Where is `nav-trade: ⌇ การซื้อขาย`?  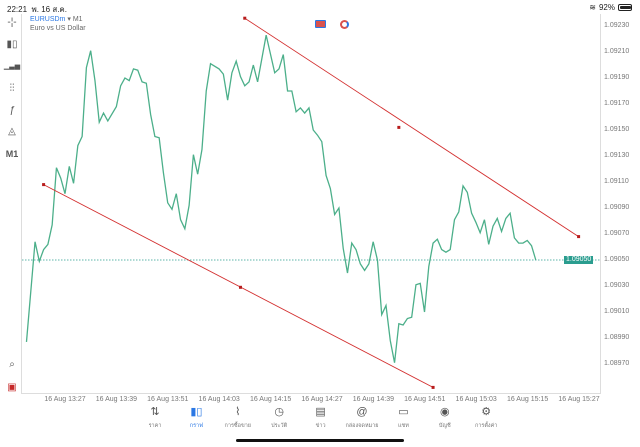
nav-trade: ⌇ การซื้อขาย is located at coordinates (238, 417).